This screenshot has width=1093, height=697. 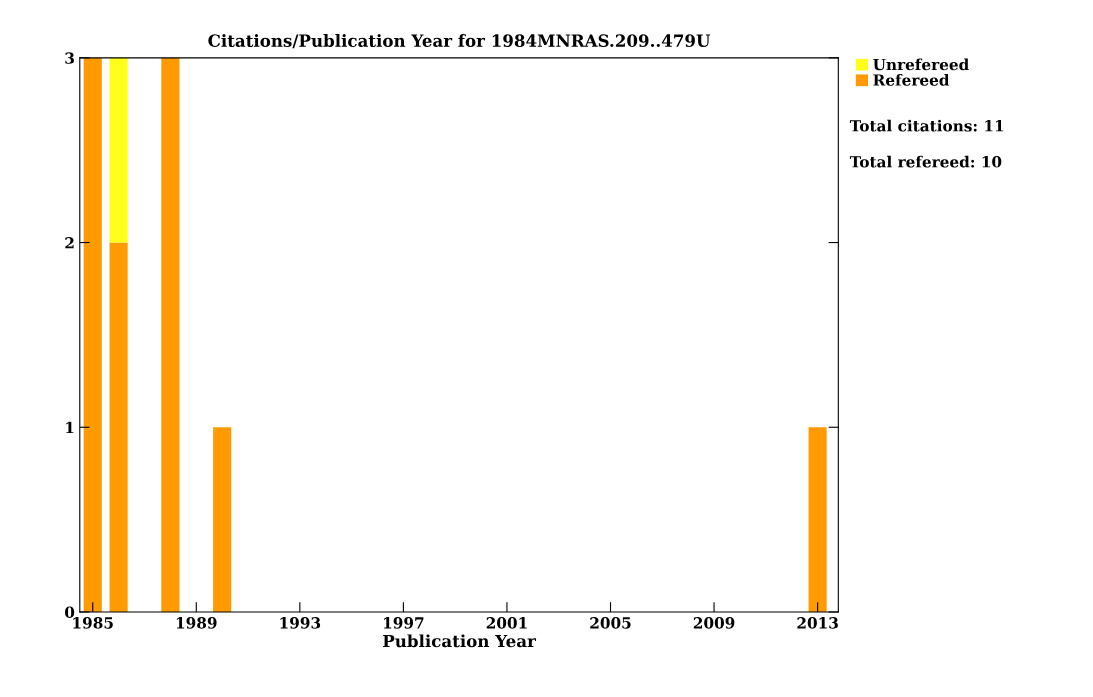 What do you see at coordinates (911, 79) in the screenshot?
I see `legend-label: Refereed` at bounding box center [911, 79].